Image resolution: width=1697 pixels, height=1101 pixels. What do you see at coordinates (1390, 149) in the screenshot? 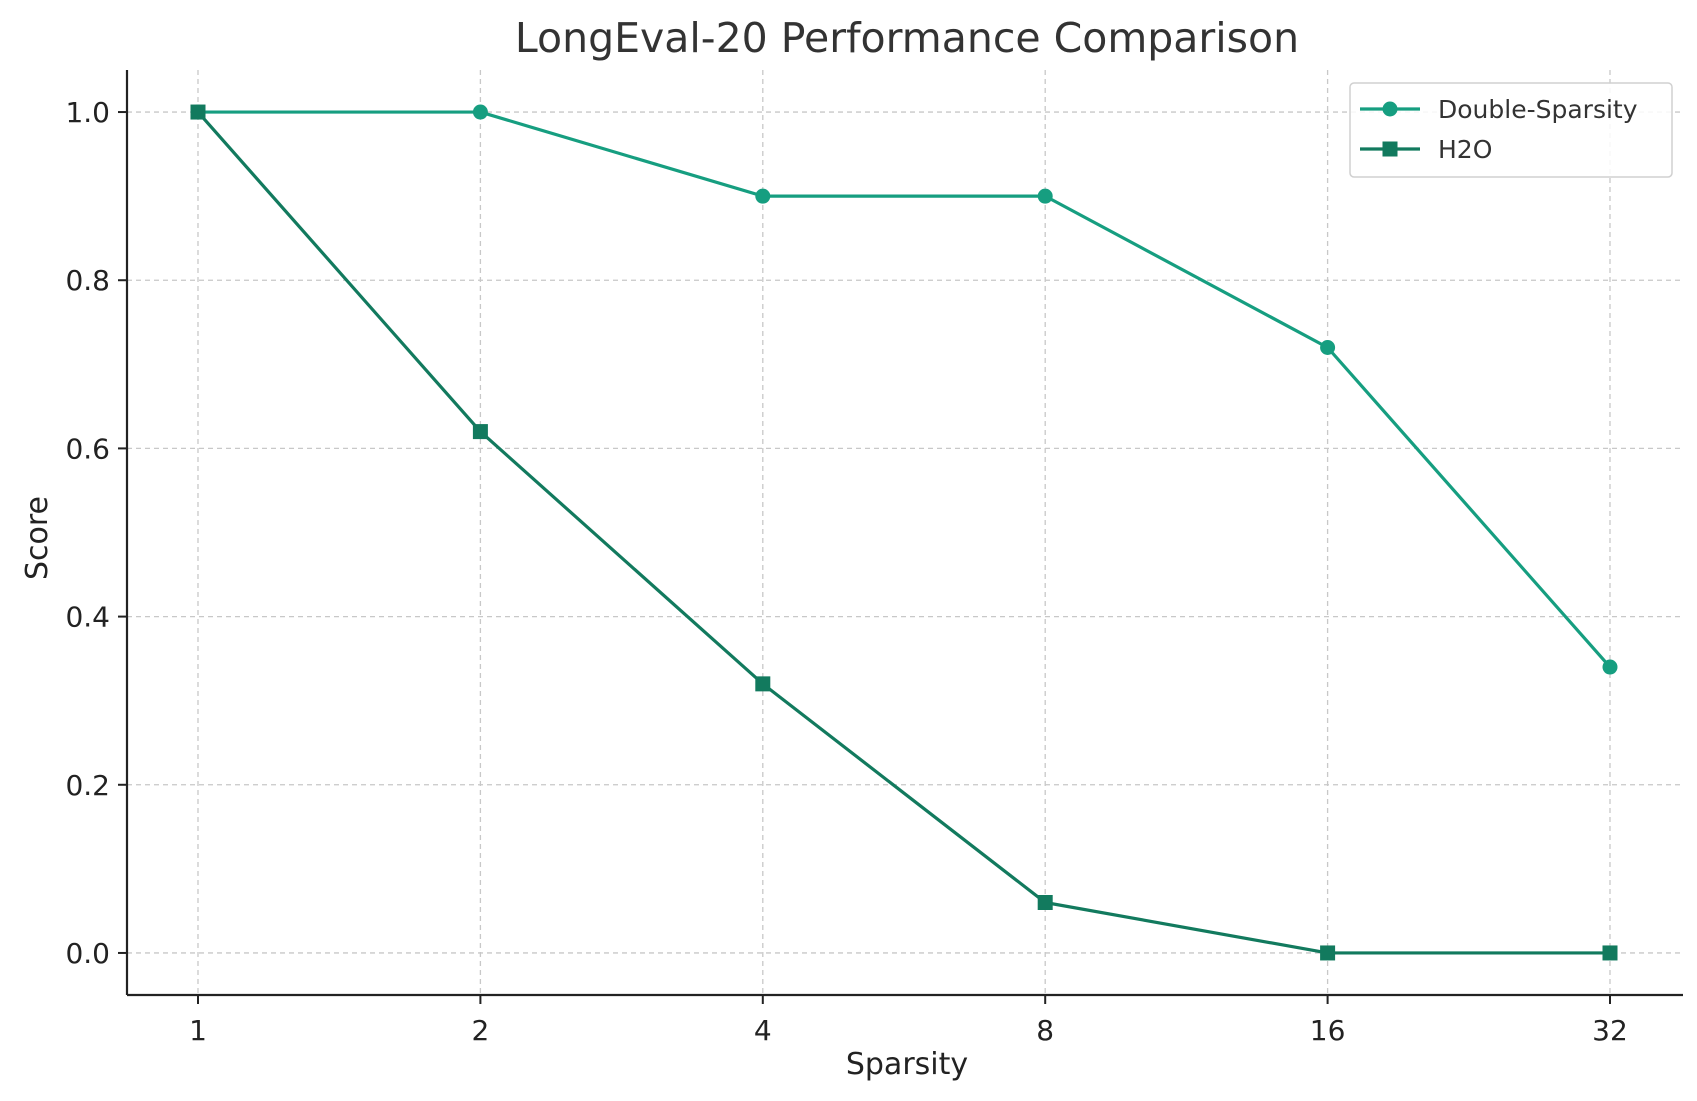
I see `legend-marker-h2o` at bounding box center [1390, 149].